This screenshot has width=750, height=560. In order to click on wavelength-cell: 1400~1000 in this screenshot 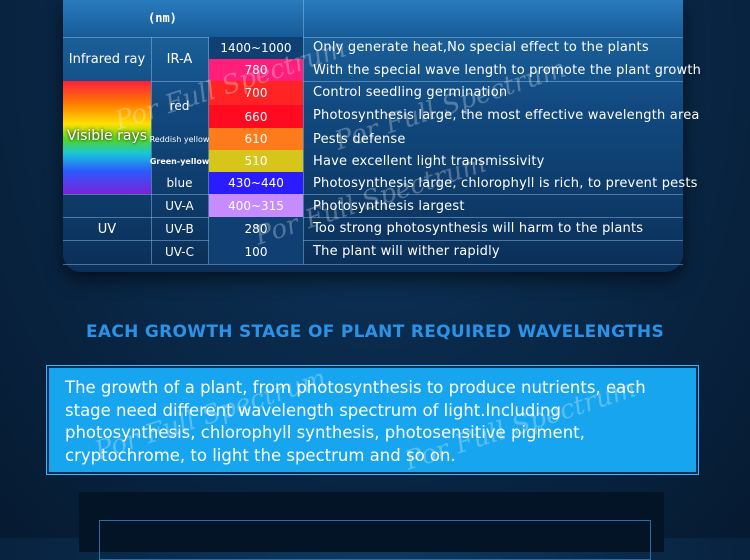, I will do `click(256, 48)`.